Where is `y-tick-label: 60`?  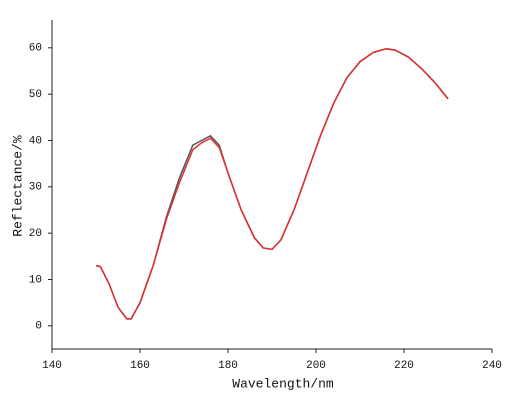 y-tick-label: 60 is located at coordinates (35, 49).